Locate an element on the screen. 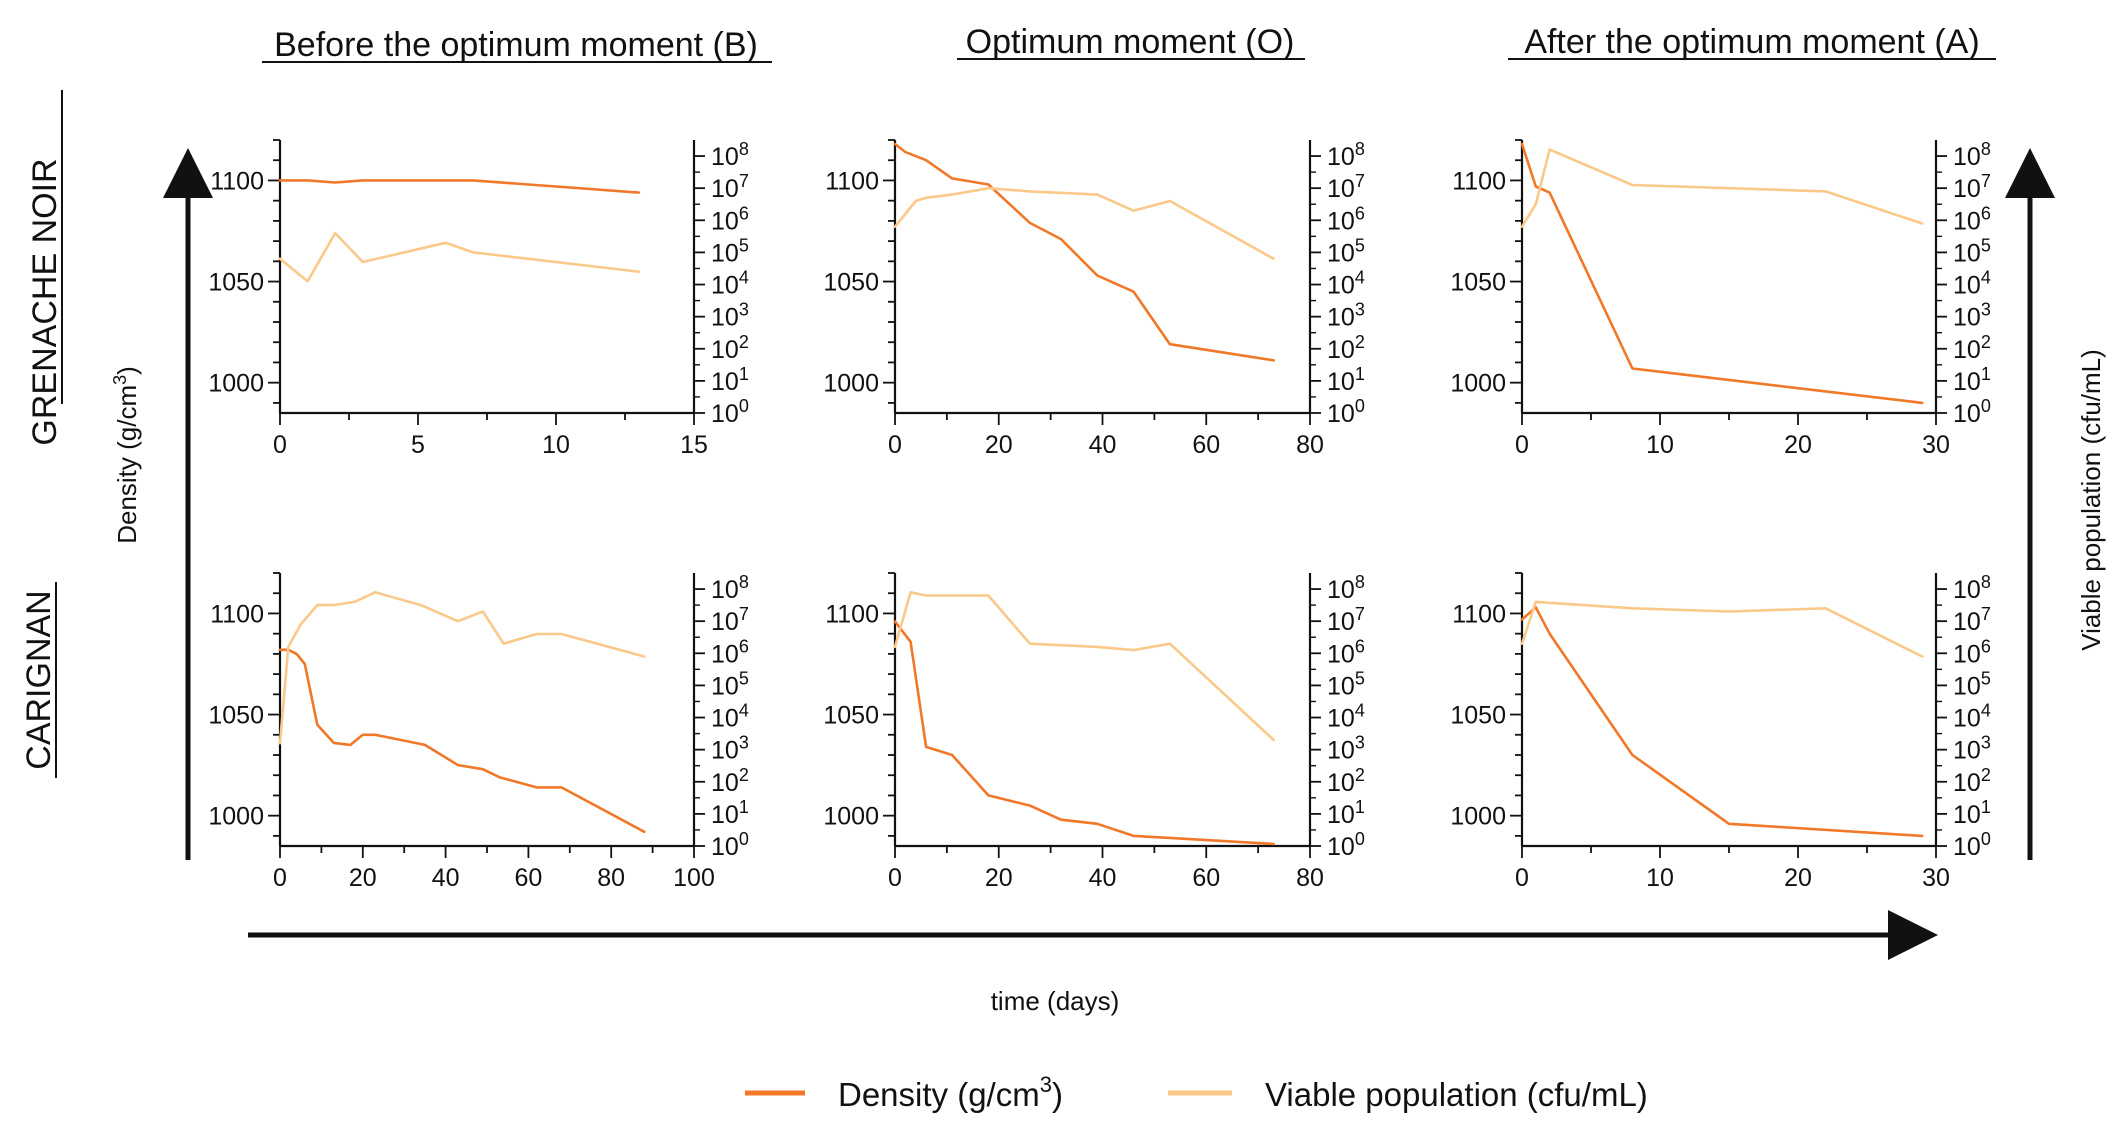 Image resolution: width=2124 pixels, height=1142 pixels. x-tick-label: 80 is located at coordinates (611, 878).